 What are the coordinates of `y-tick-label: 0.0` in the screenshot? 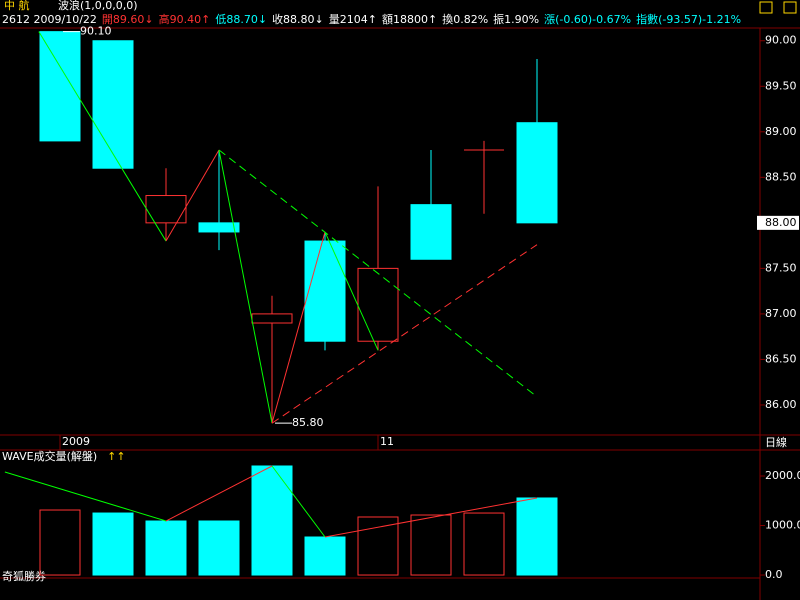 It's located at (774, 574).